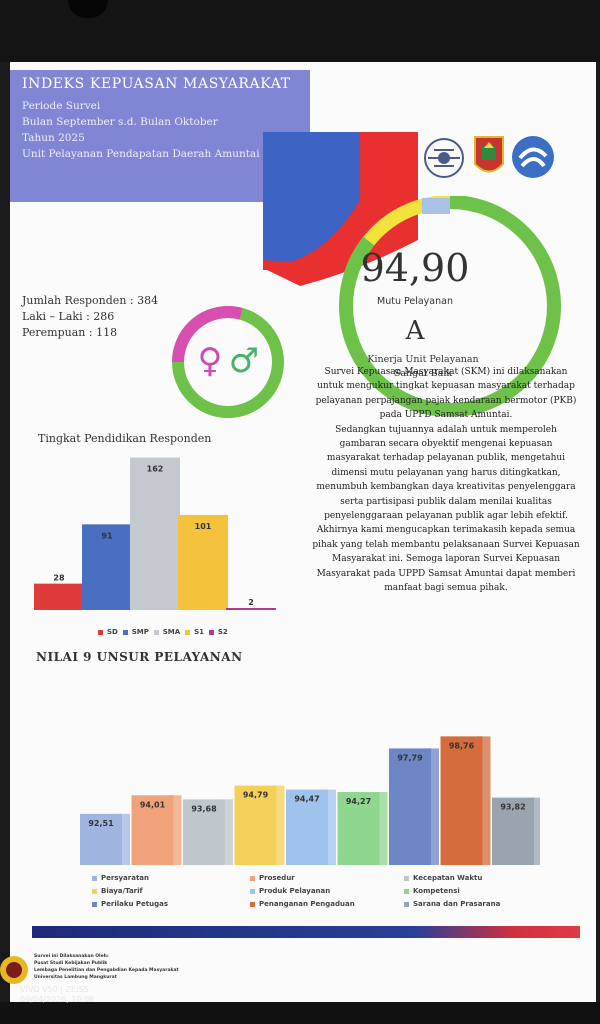 Image resolution: width=600 pixels, height=1024 pixels. I want to click on svc-legend-item-5: Kompetensi, so click(432, 891).